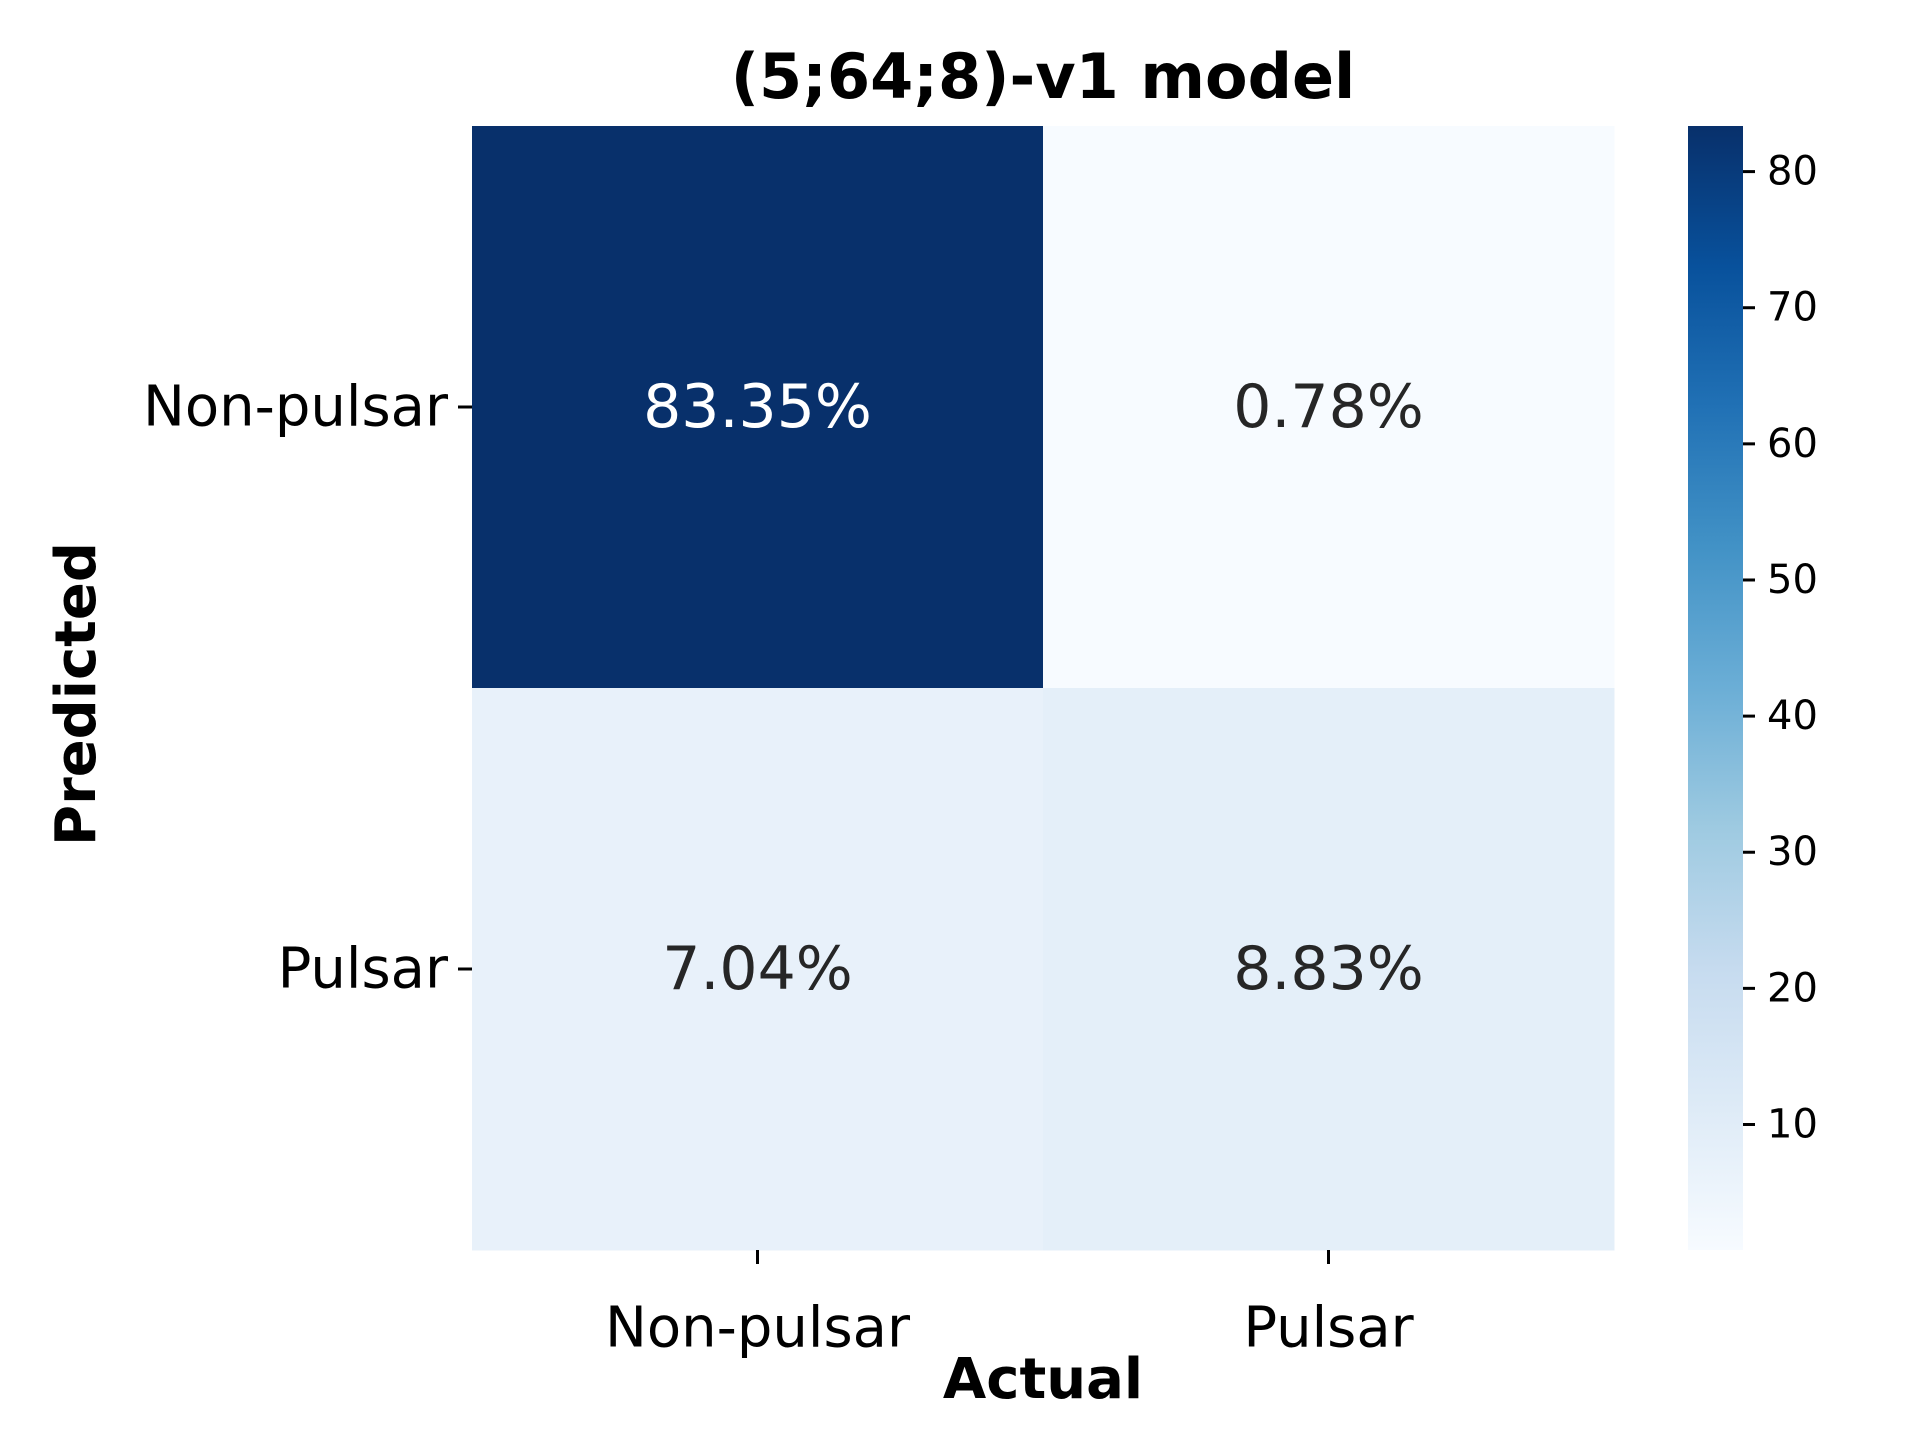 This screenshot has height=1440, width=1920. Describe the element at coordinates (76, 694) in the screenshot. I see `y-axis-title: Predicted` at that location.